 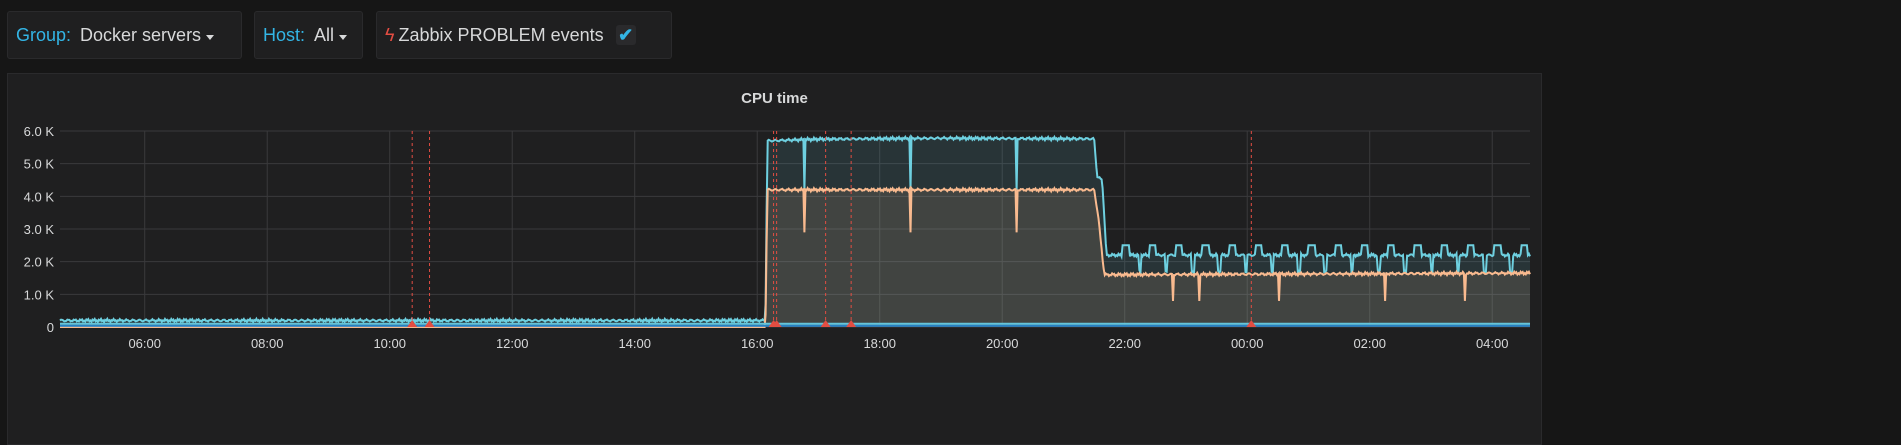 I want to click on y-tick-label: 2.0 K, so click(x=39, y=262).